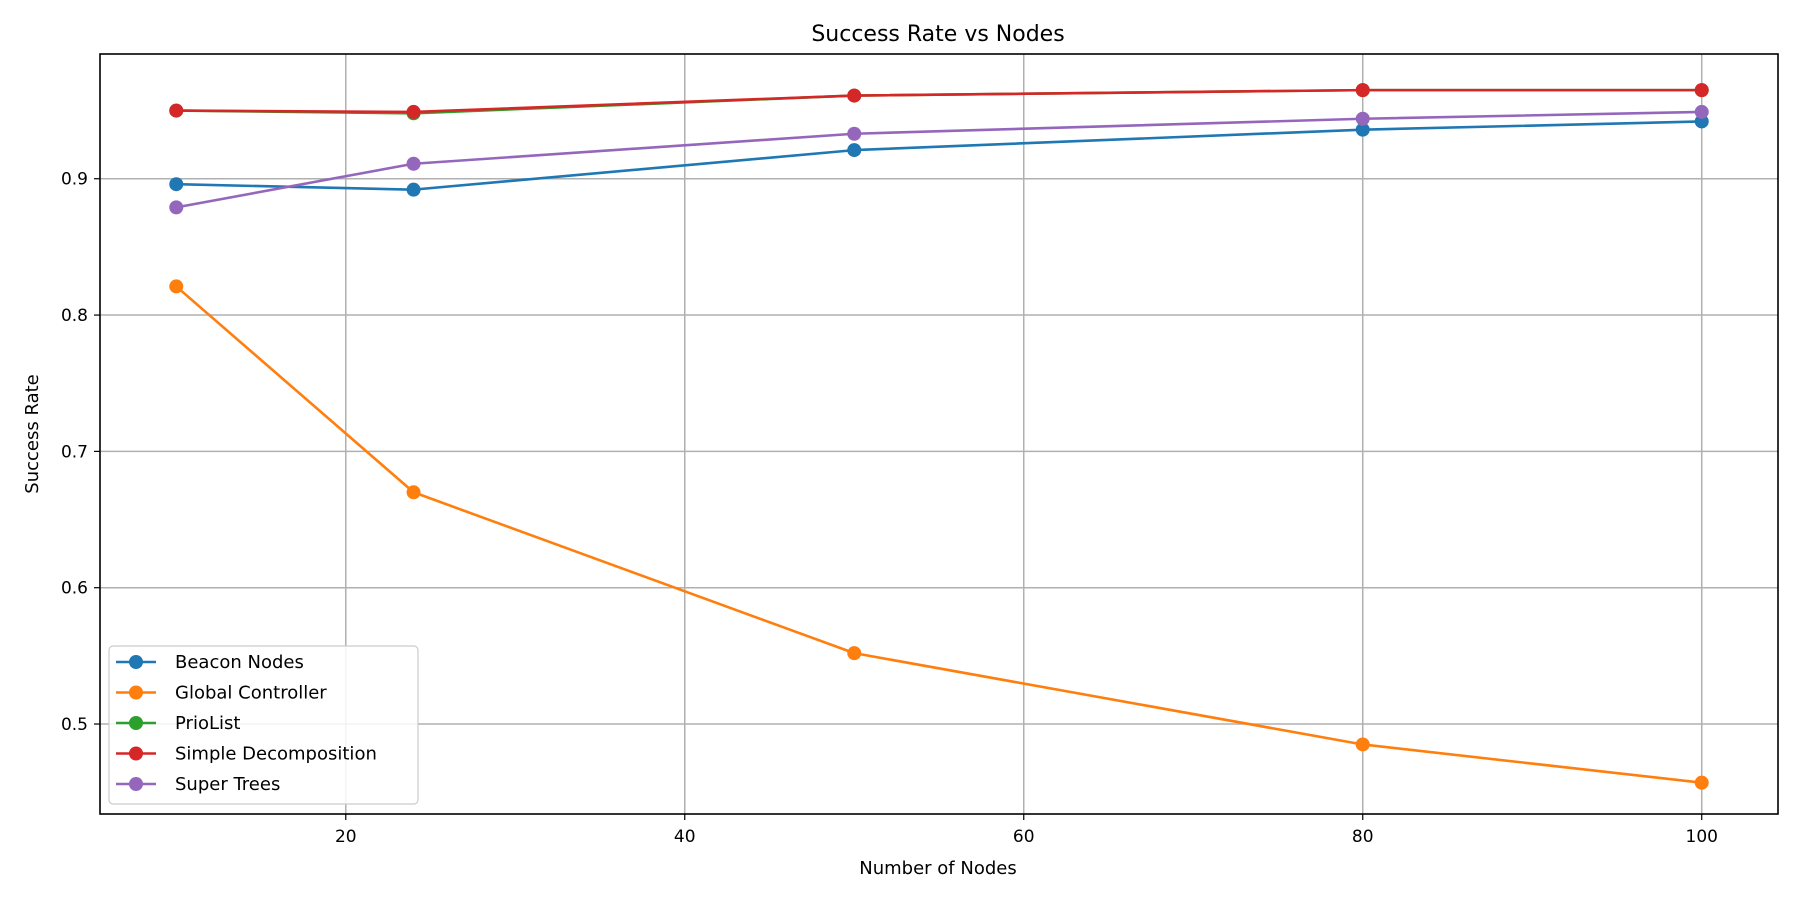 This screenshot has height=900, width=1800. I want to click on legend-label: Global Controller, so click(251, 693).